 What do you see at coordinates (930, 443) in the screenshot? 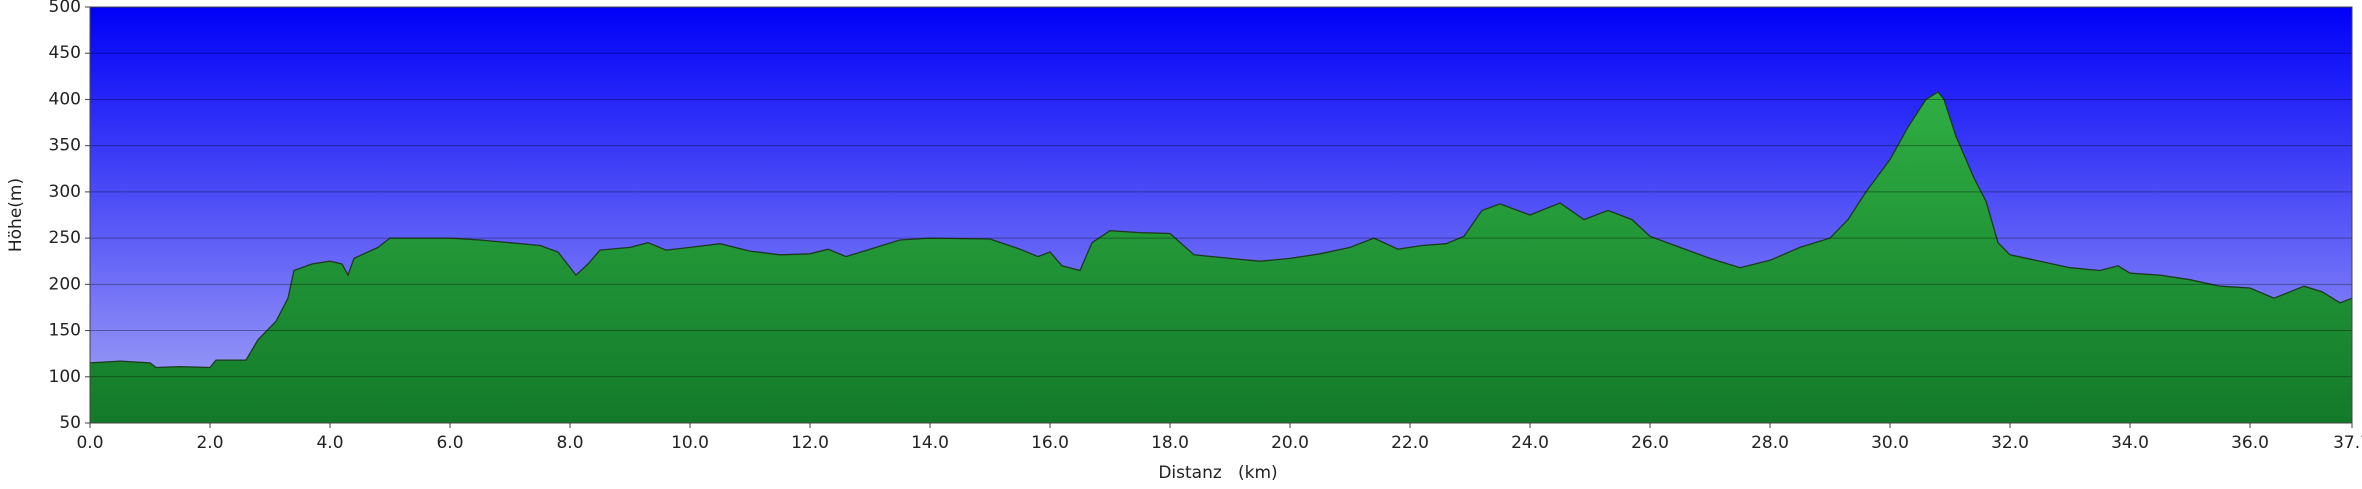
I see `x-tick-label: 14.0` at bounding box center [930, 443].